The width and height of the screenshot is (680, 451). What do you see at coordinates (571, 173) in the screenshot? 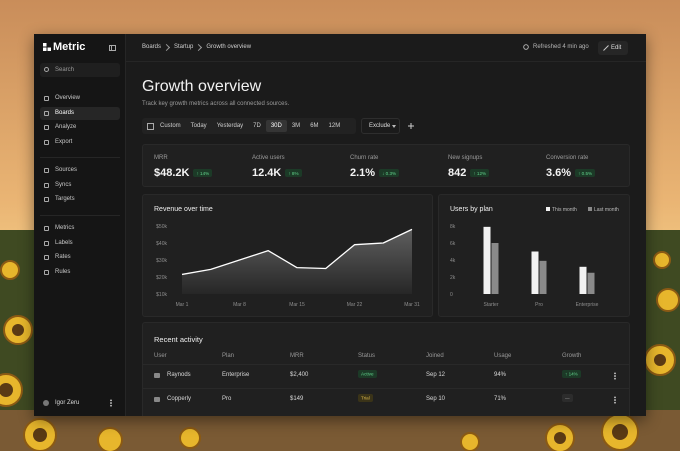
I see `kpi-row: 3.6% ↑ 0.5%` at bounding box center [571, 173].